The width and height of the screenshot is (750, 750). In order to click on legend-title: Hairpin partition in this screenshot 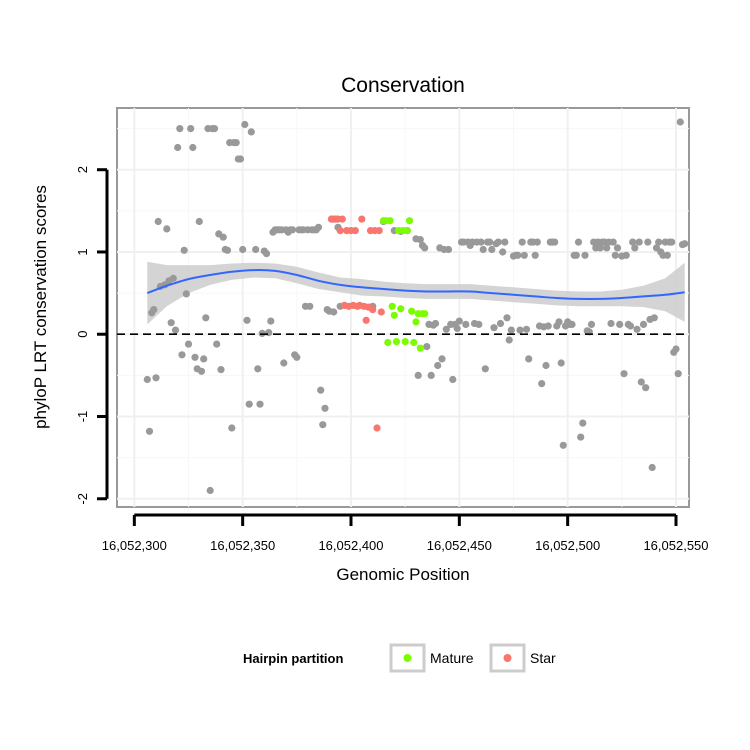, I will do `click(293, 658)`.